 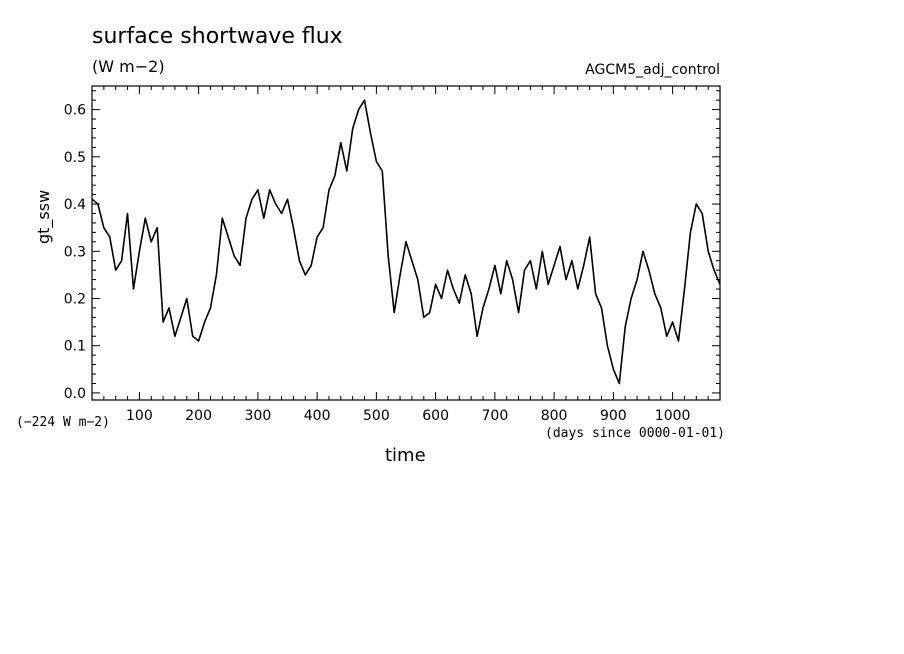 What do you see at coordinates (63, 422) in the screenshot?
I see `offset-note: (−224 W m−2)` at bounding box center [63, 422].